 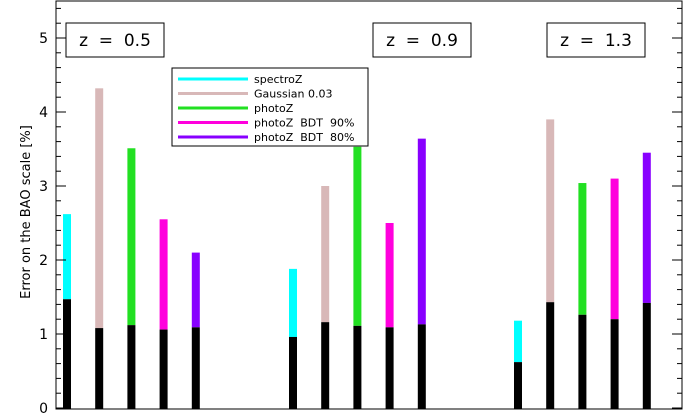 I want to click on legend-label: Gaussian 0.03, so click(x=293, y=94).